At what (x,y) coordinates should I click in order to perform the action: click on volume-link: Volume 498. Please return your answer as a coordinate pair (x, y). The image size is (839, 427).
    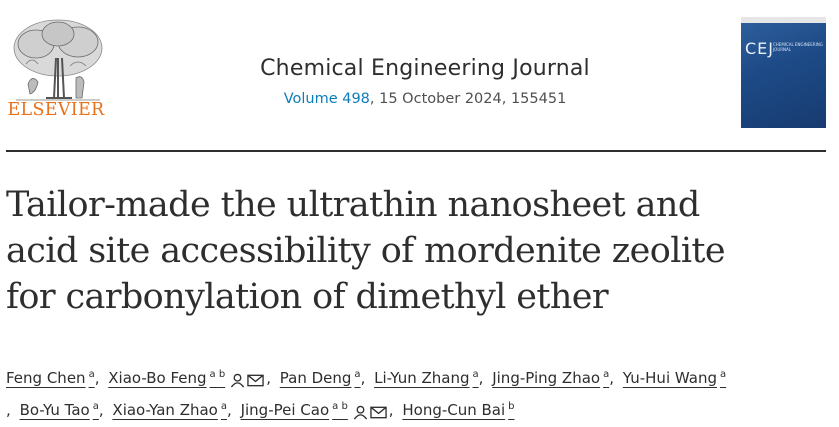
    Looking at the image, I should click on (326, 99).